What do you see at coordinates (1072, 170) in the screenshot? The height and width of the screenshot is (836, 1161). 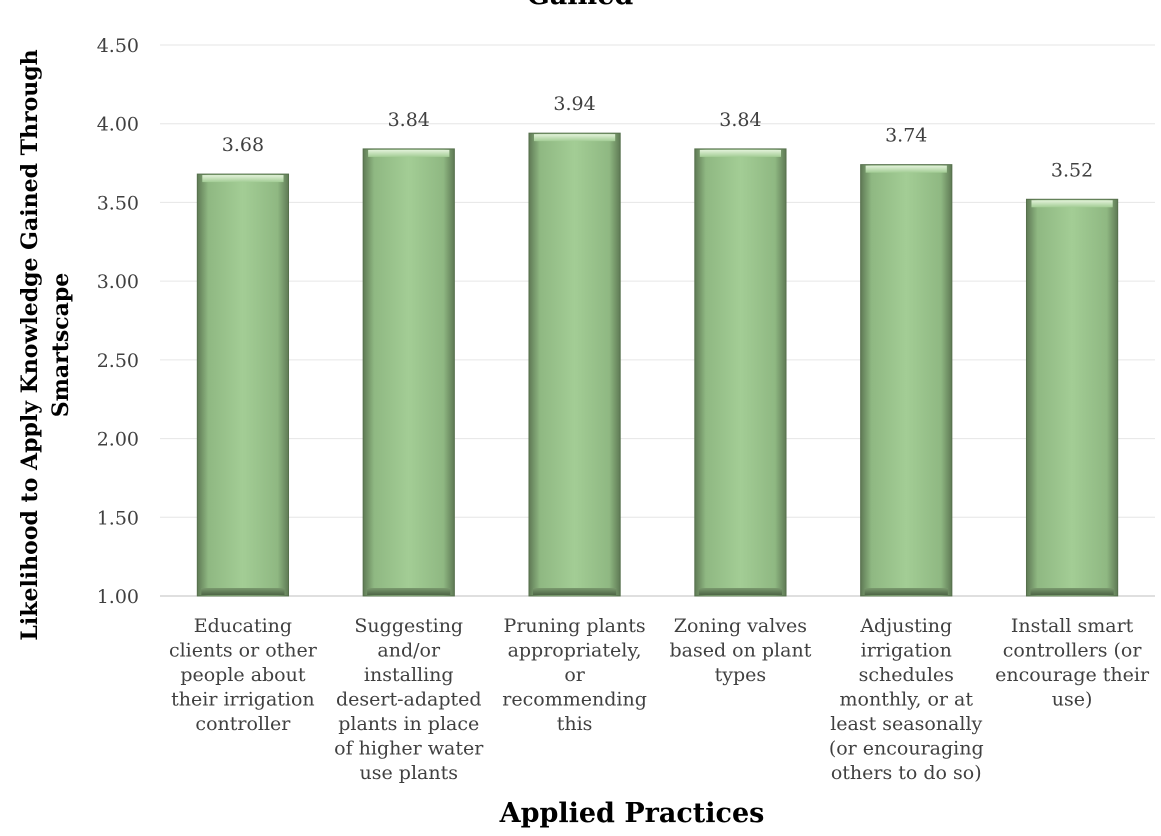 I see `data-label: 3.52` at bounding box center [1072, 170].